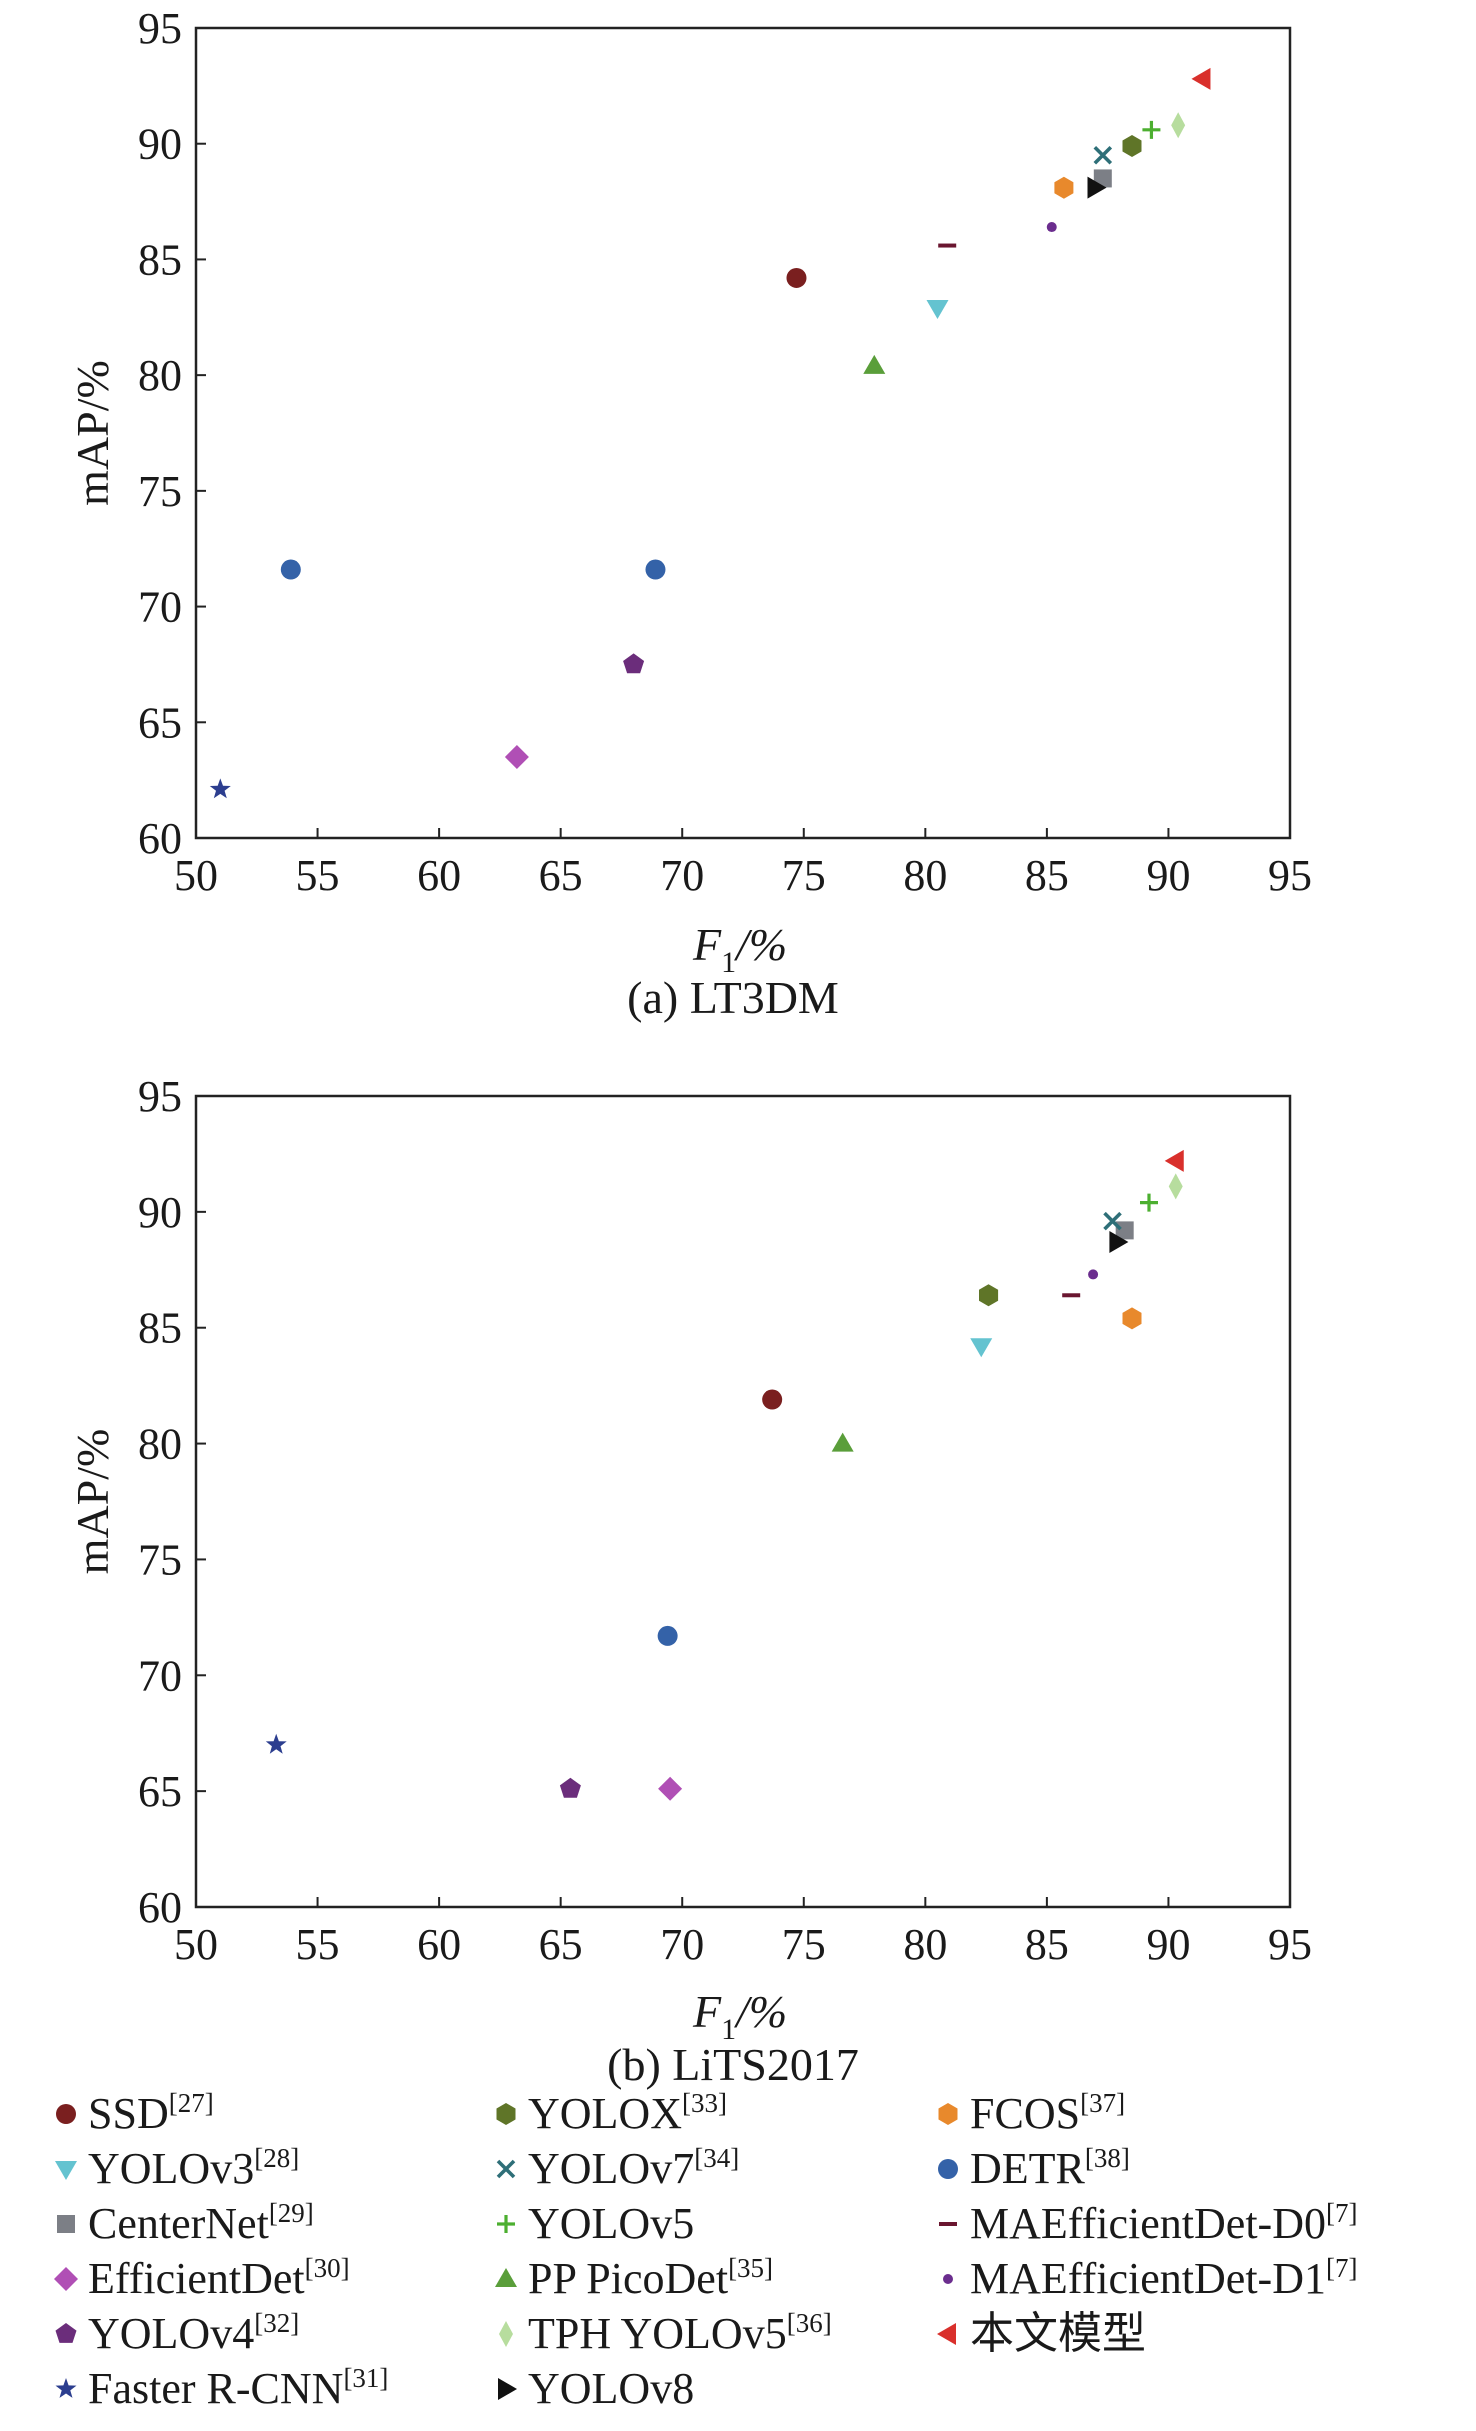  What do you see at coordinates (193, 2333) in the screenshot?
I see `legend-label: YOLOv4[32]` at bounding box center [193, 2333].